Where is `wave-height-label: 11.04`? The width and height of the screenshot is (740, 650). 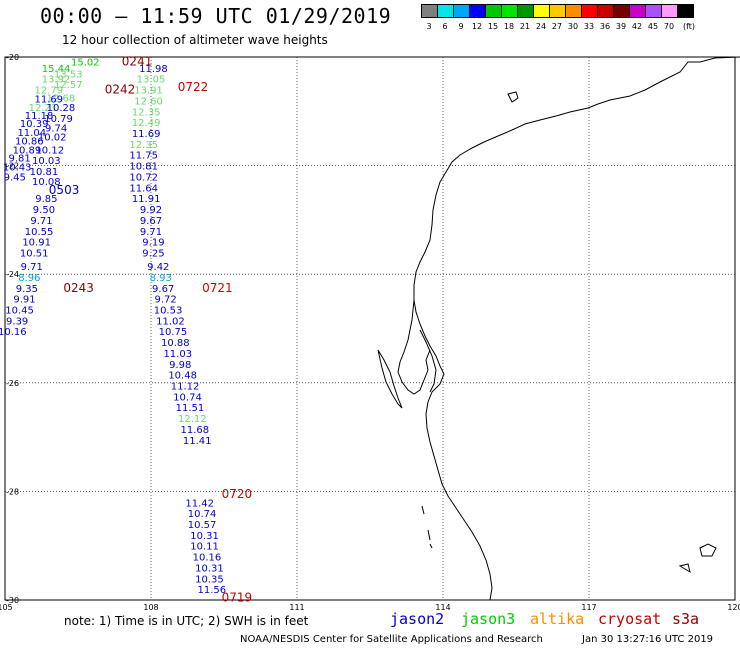 wave-height-label: 11.04 is located at coordinates (31, 133).